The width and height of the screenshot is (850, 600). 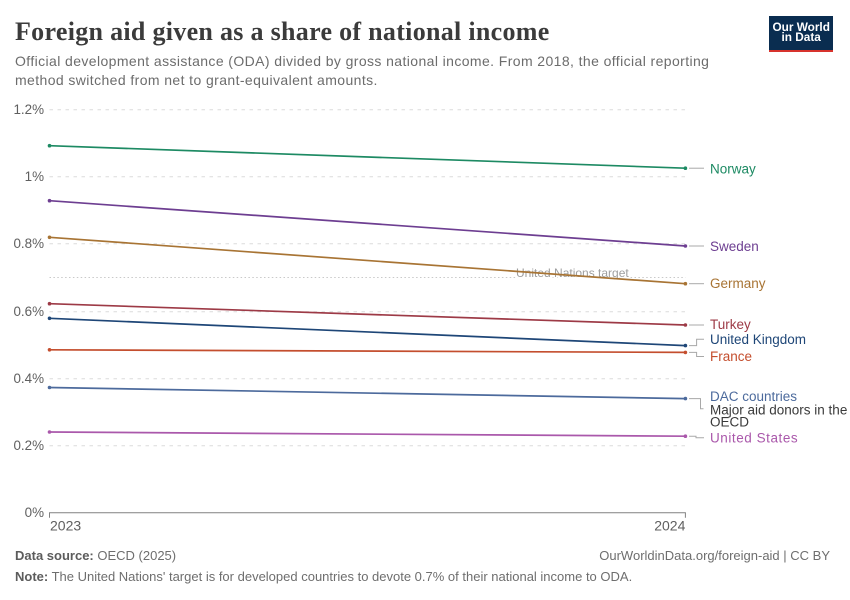 What do you see at coordinates (753, 396) in the screenshot?
I see `svg-text: DAC countries` at bounding box center [753, 396].